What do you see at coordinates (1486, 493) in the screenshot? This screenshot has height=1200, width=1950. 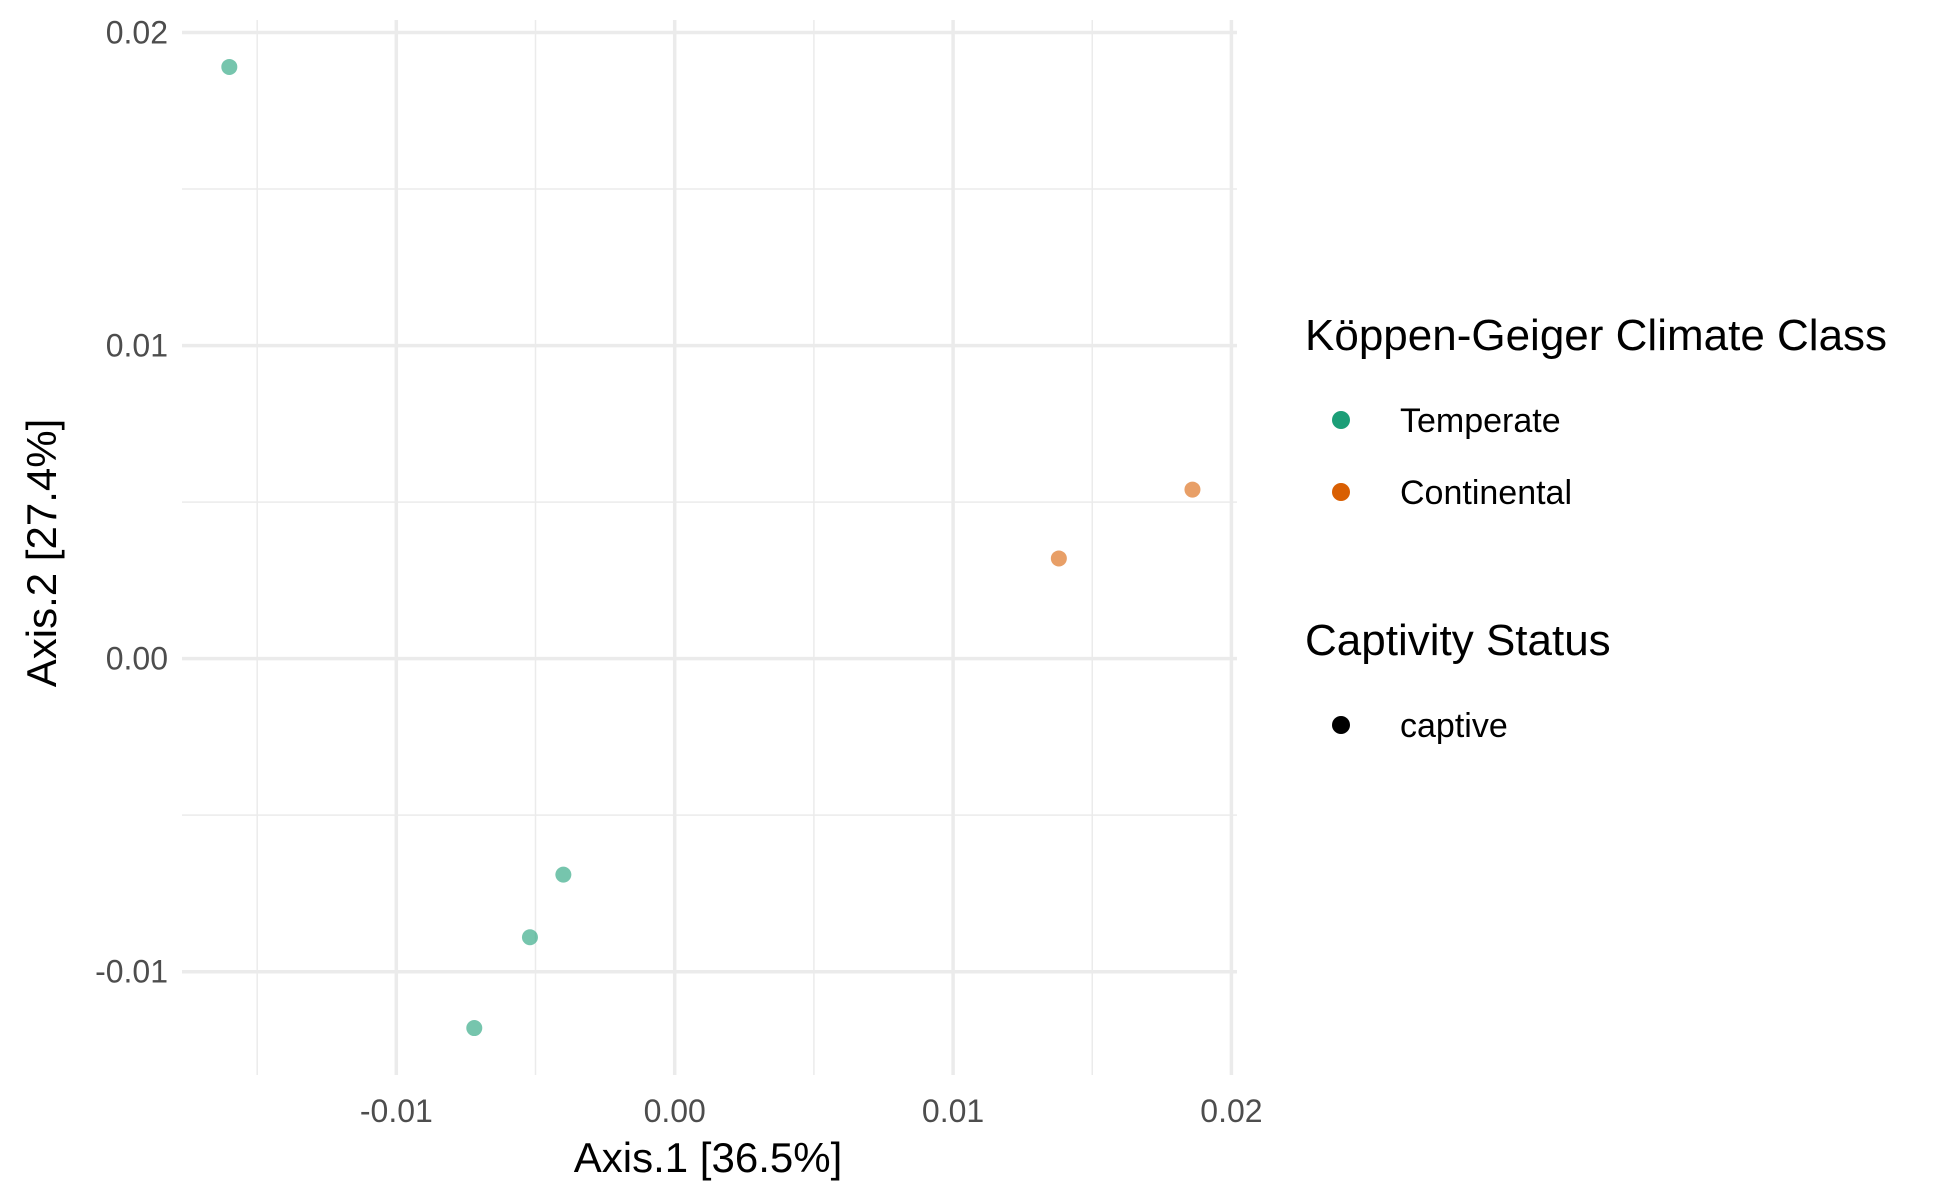 I see `legend-label: Continental` at bounding box center [1486, 493].